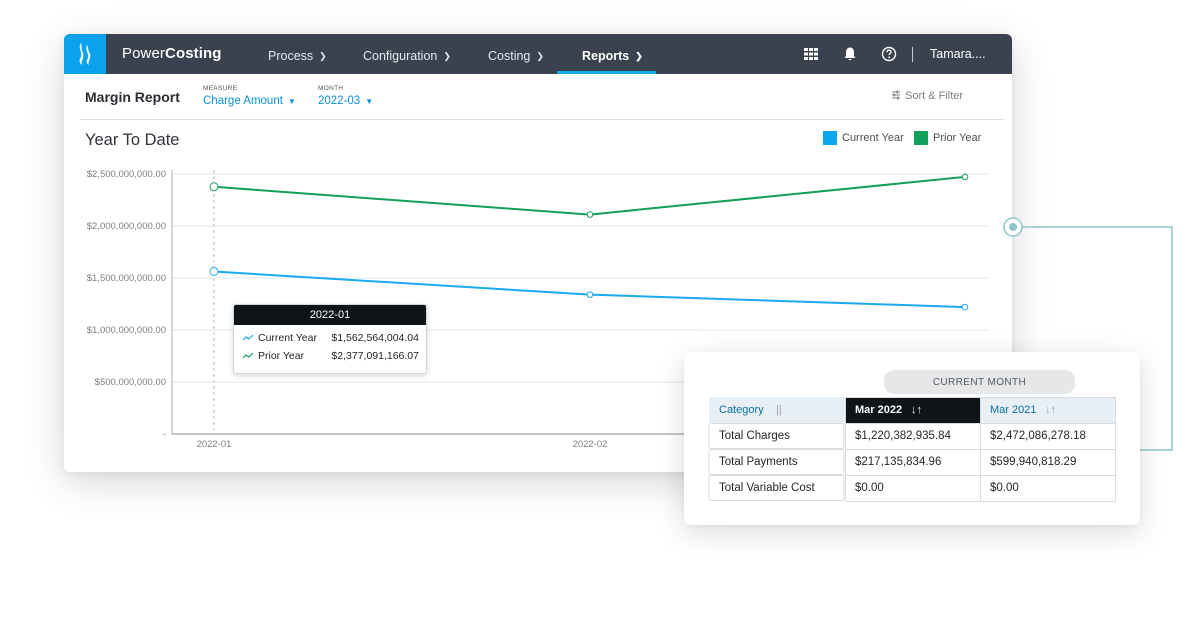 The height and width of the screenshot is (621, 1204). What do you see at coordinates (172, 53) in the screenshot?
I see `brand-name: PowerCosting` at bounding box center [172, 53].